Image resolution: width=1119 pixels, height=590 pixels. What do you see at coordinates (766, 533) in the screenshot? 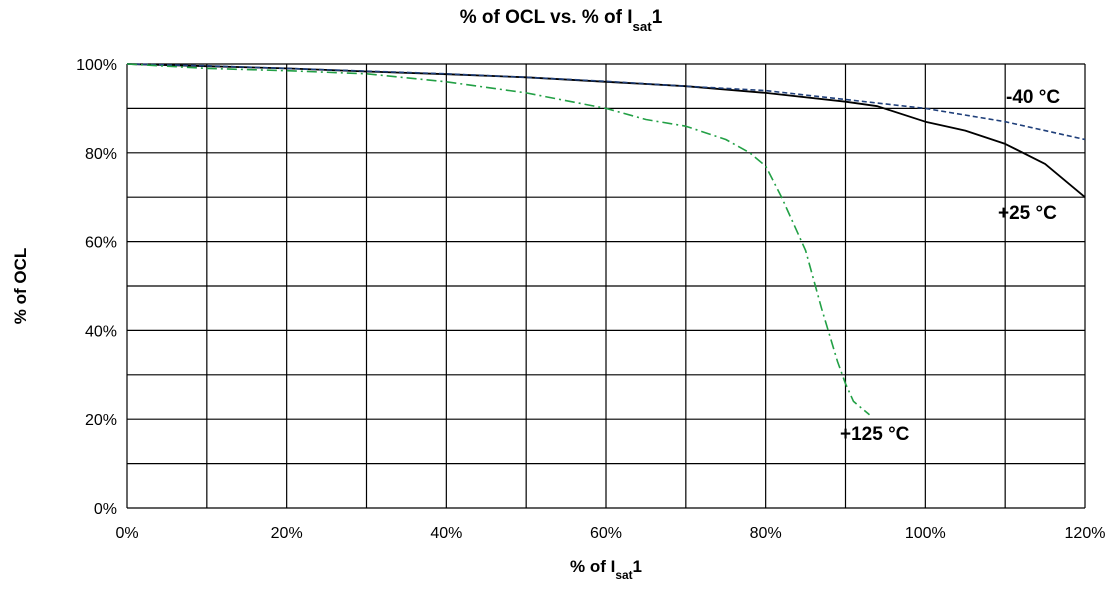
I see `x-tick-label: 80%` at bounding box center [766, 533].